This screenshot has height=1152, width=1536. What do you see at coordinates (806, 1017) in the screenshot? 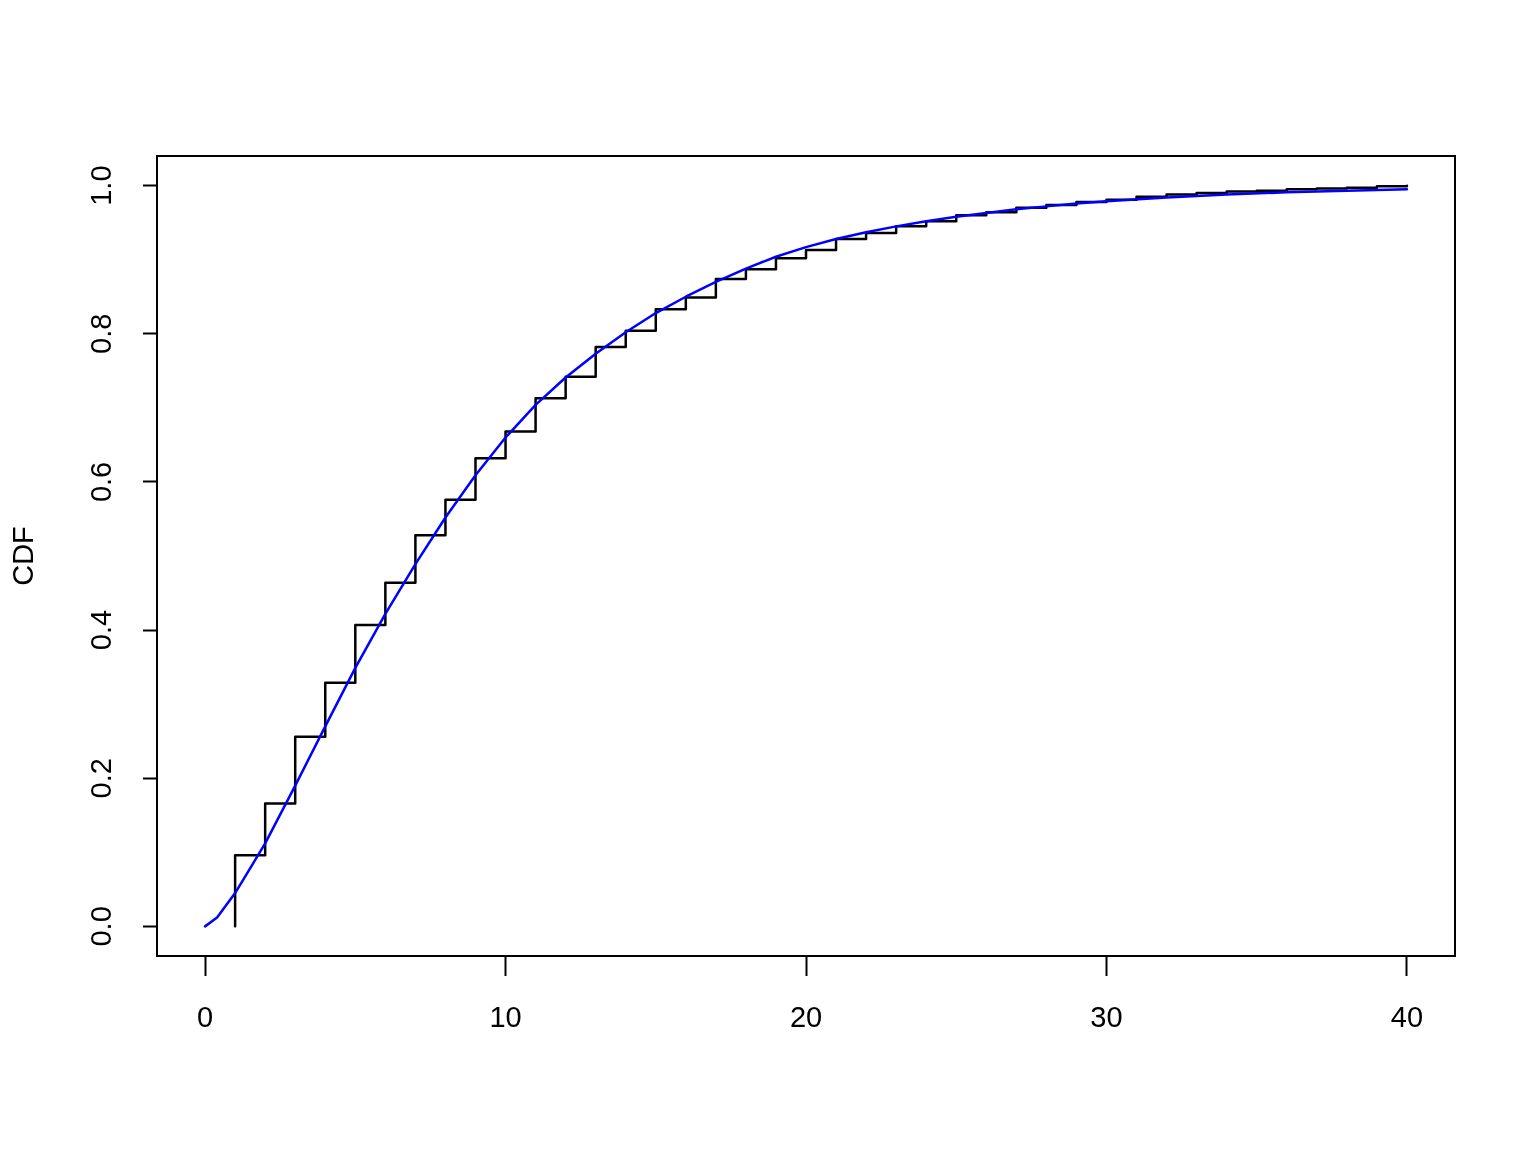
I see `x-tick-label: 20` at bounding box center [806, 1017].